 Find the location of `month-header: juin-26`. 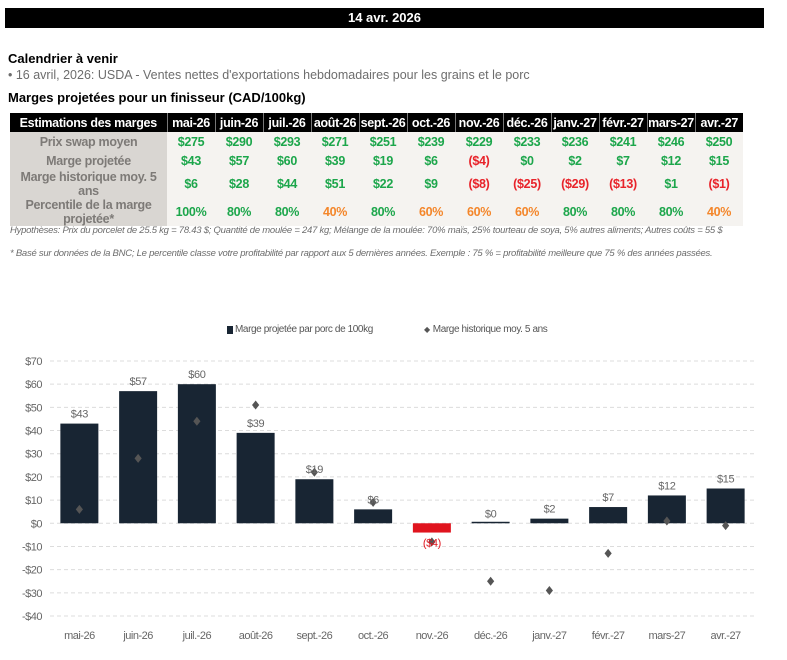

month-header: juin-26 is located at coordinates (238, 122).